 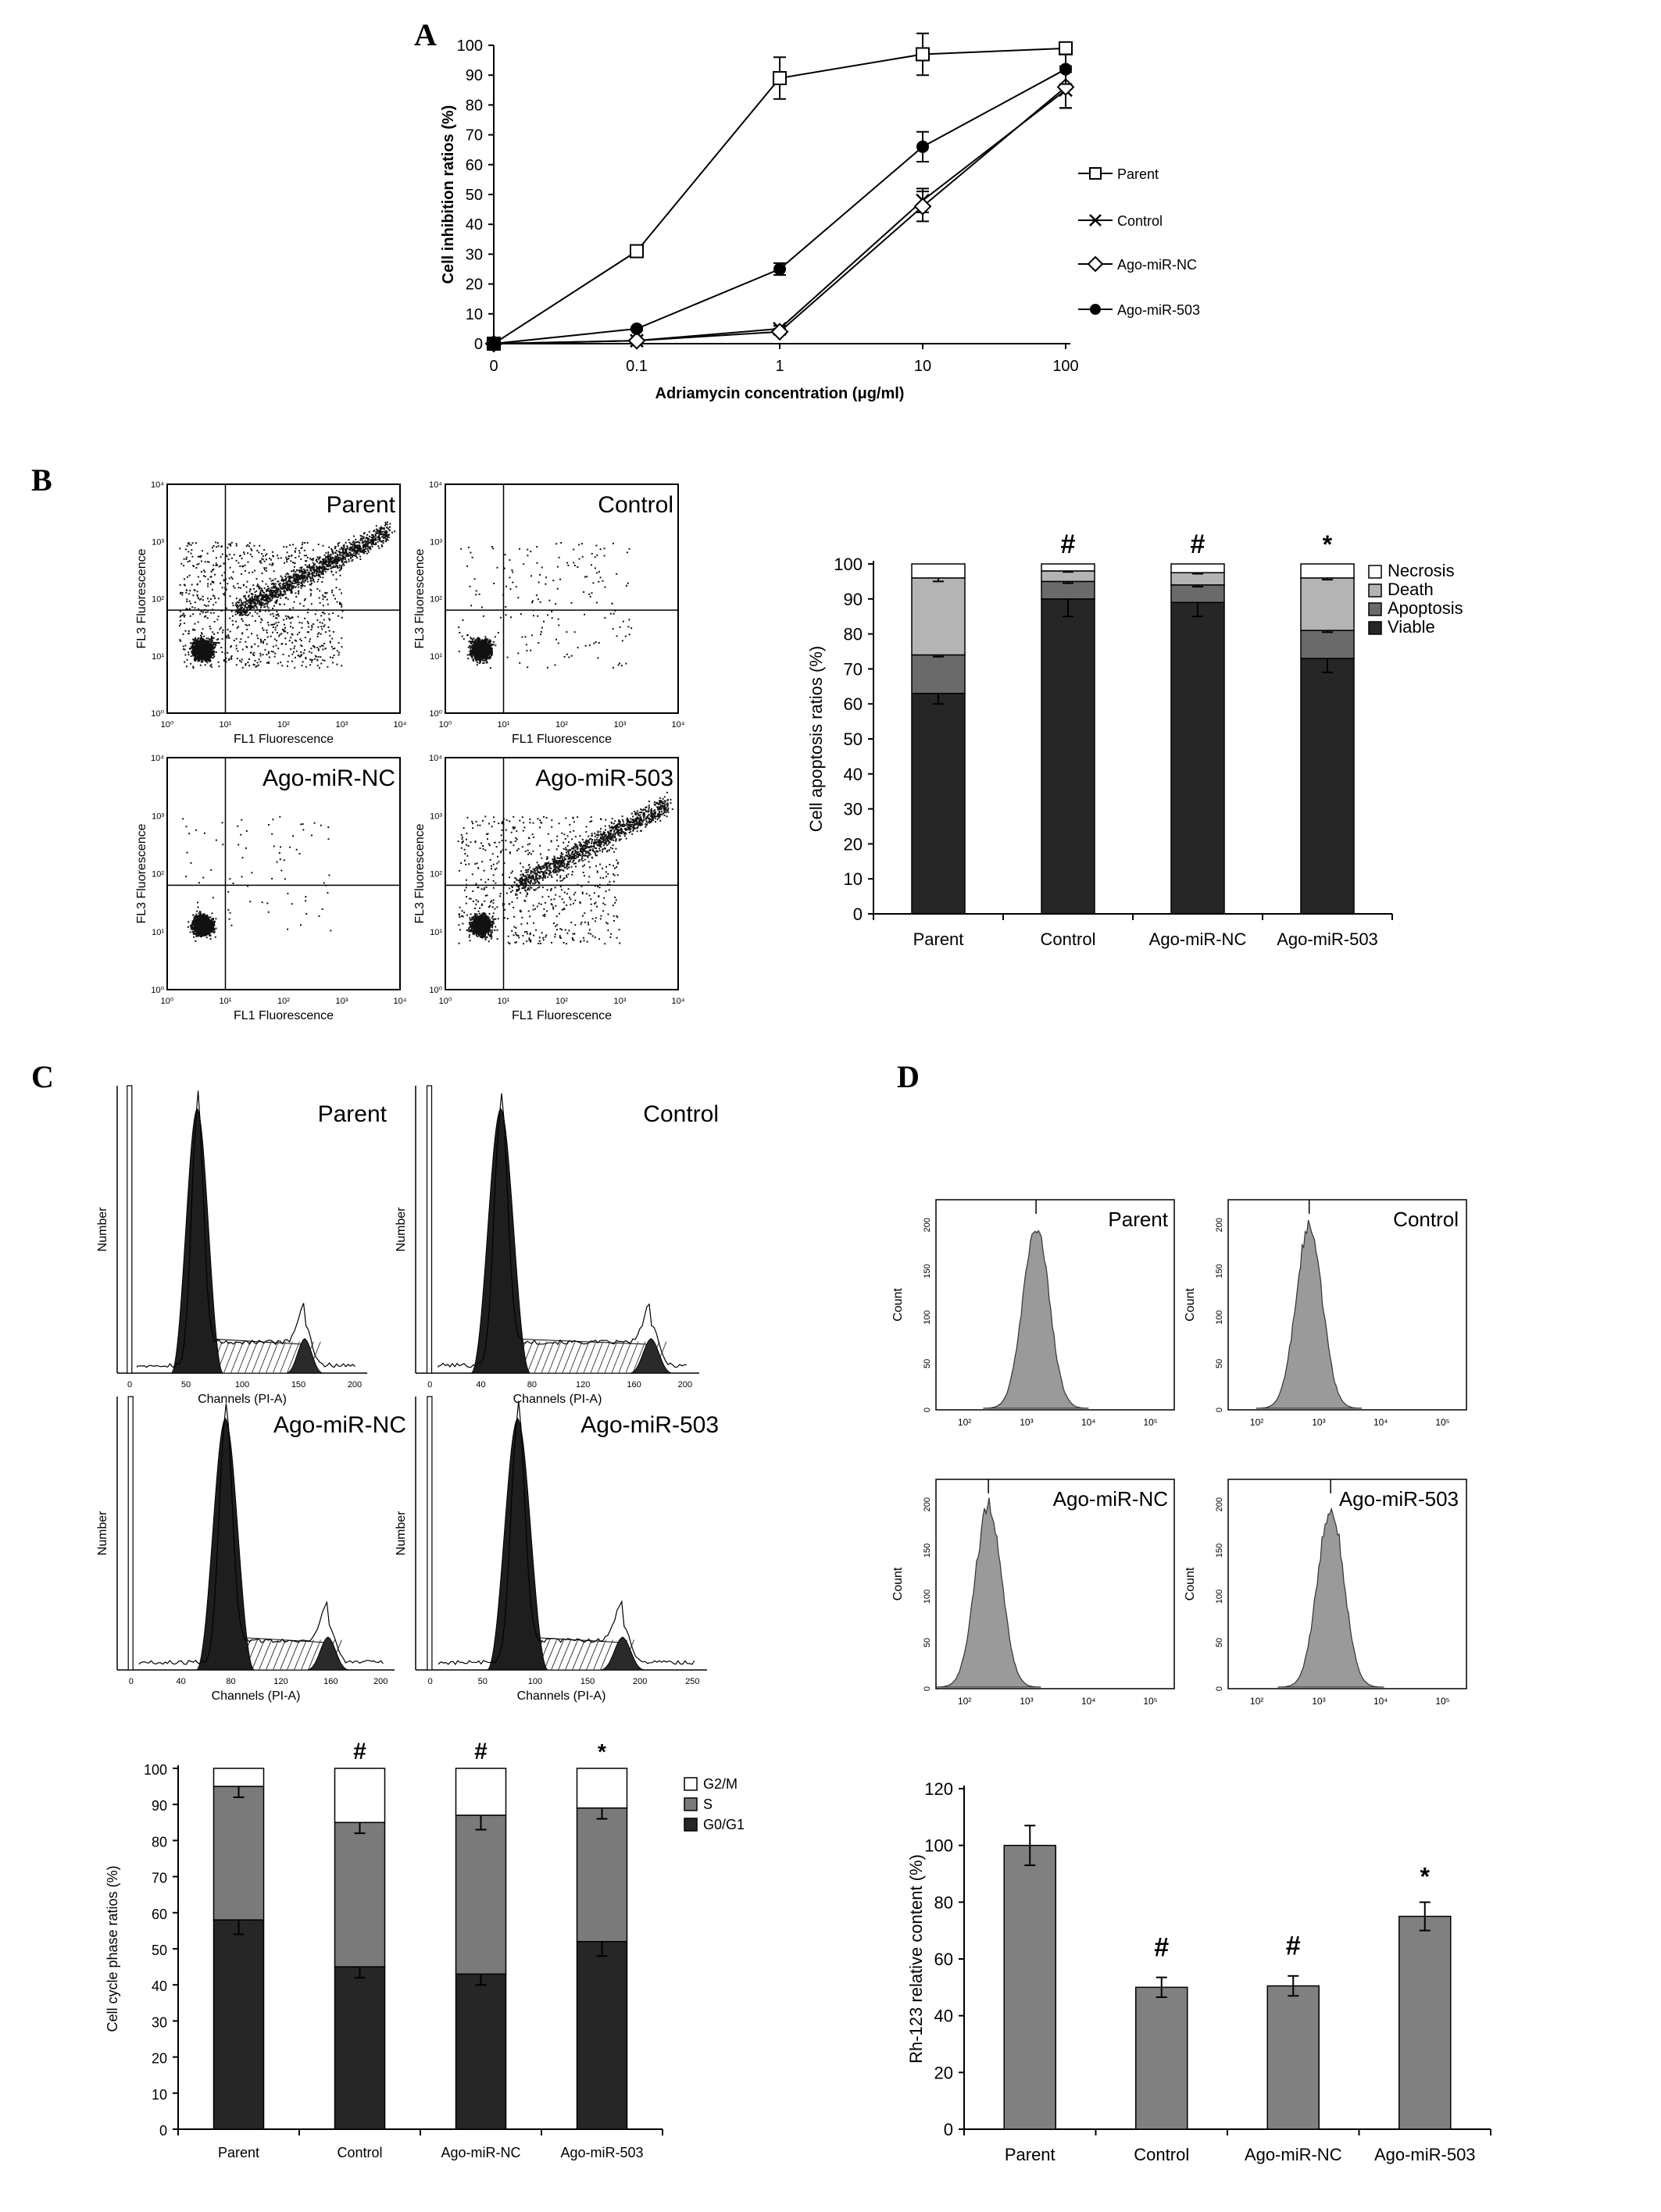 What do you see at coordinates (158, 932) in the screenshot?
I see `y-tick-label: 10¹` at bounding box center [158, 932].